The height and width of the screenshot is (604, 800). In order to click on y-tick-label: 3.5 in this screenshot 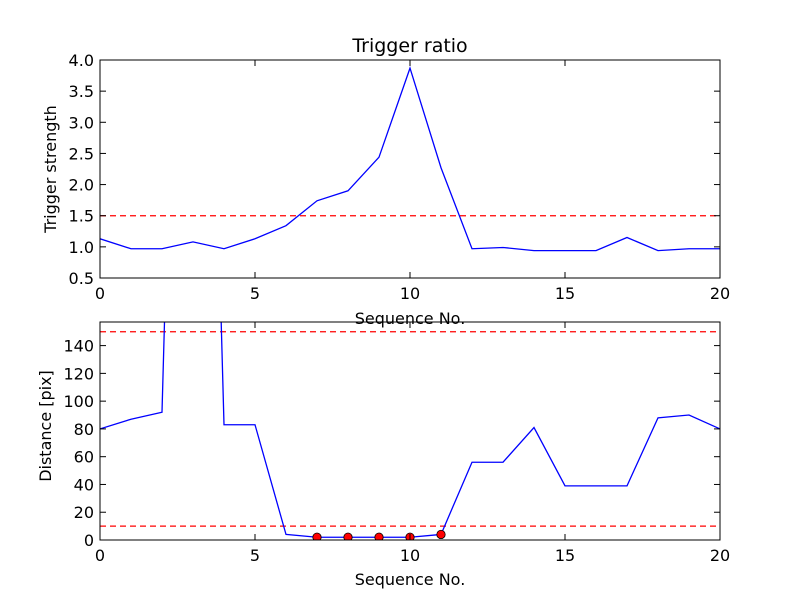, I will do `click(81, 91)`.